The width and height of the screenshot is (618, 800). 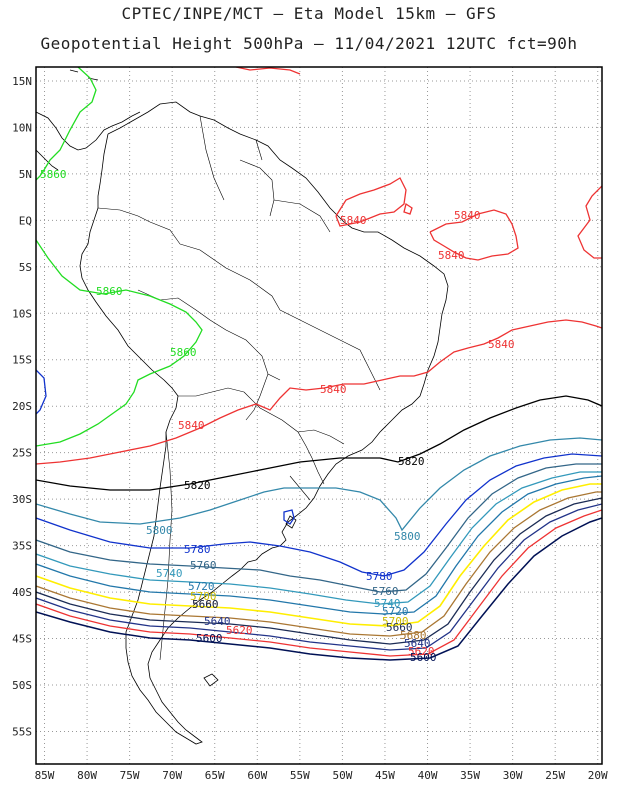 What do you see at coordinates (513, 775) in the screenshot?
I see `lon-tick-label: 30W` at bounding box center [513, 775].